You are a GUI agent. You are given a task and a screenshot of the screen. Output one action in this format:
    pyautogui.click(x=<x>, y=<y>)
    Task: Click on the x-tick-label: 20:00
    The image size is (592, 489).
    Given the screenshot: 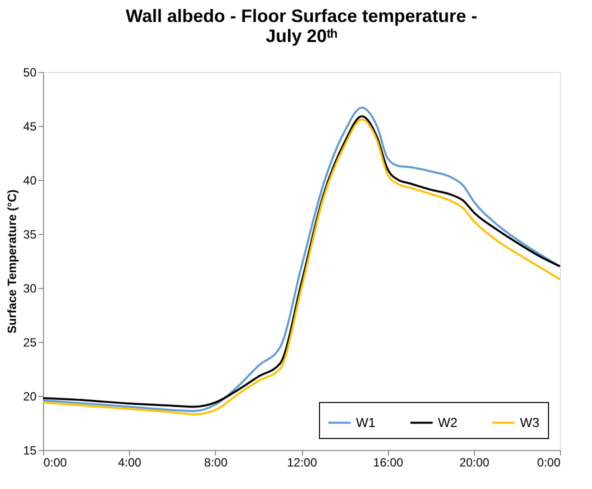 What is the action you would take?
    pyautogui.click(x=474, y=463)
    